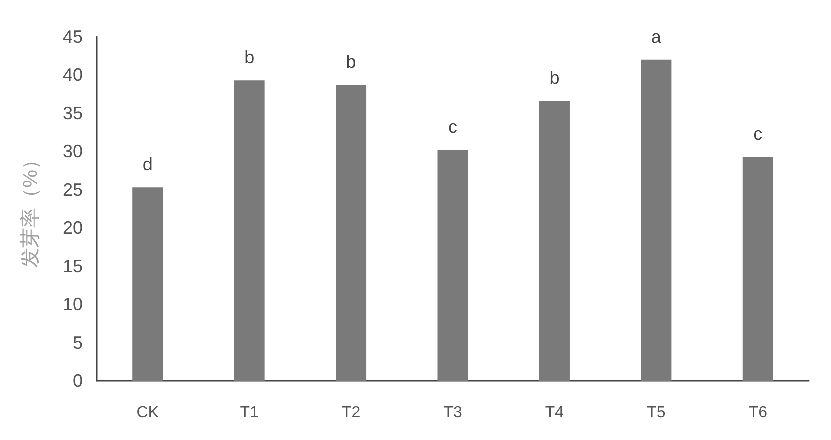 This screenshot has width=831, height=440. I want to click on y-tick-label: 45, so click(72, 37).